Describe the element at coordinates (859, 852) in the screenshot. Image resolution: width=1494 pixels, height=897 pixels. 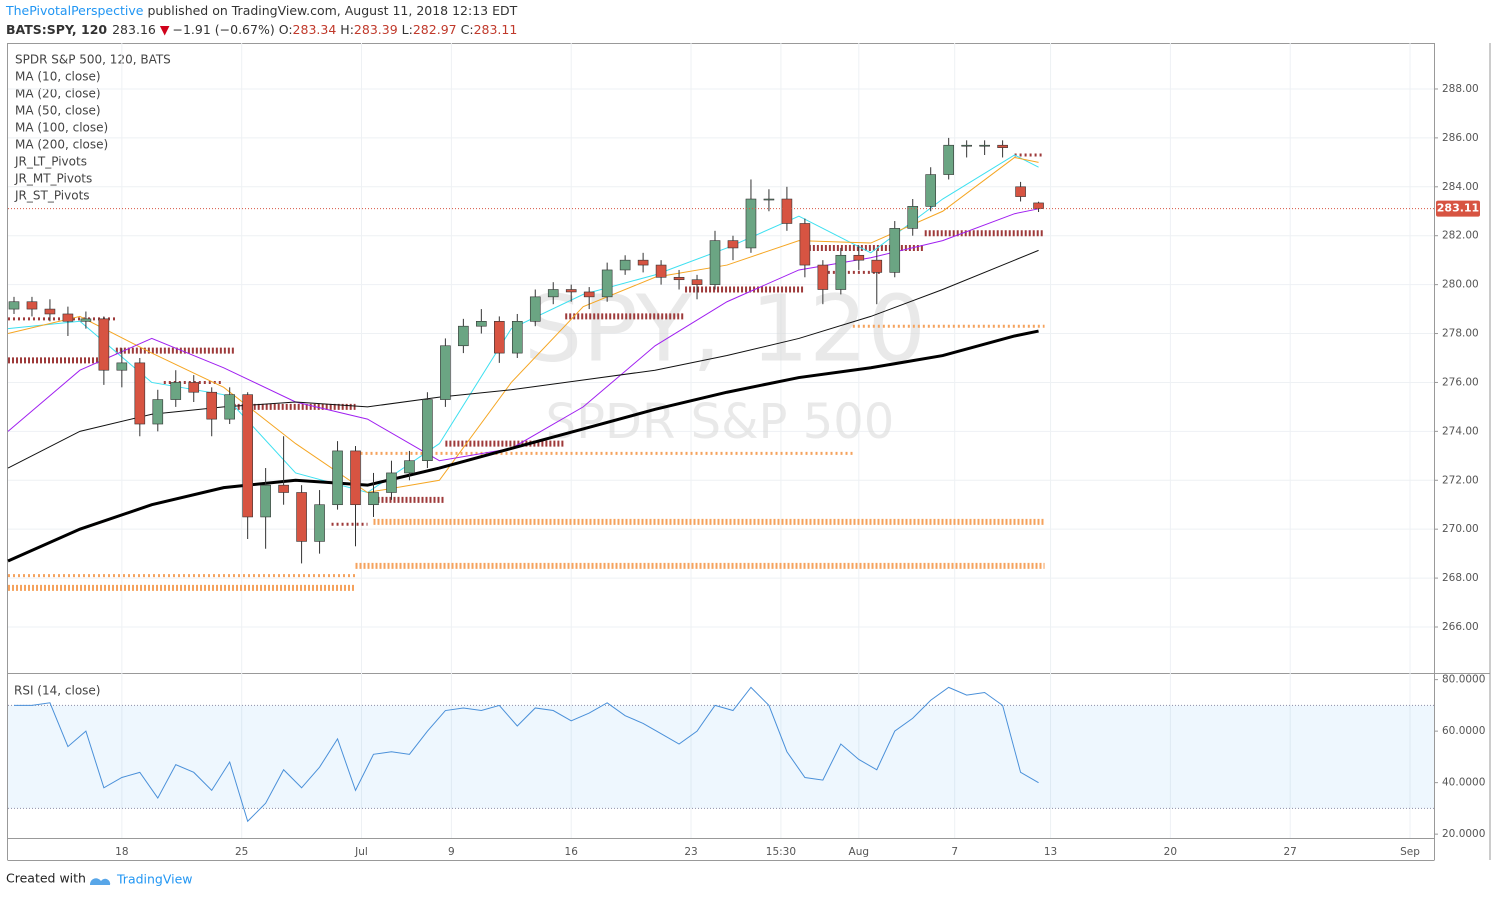
I see `x-tick-label: Aug` at that location.